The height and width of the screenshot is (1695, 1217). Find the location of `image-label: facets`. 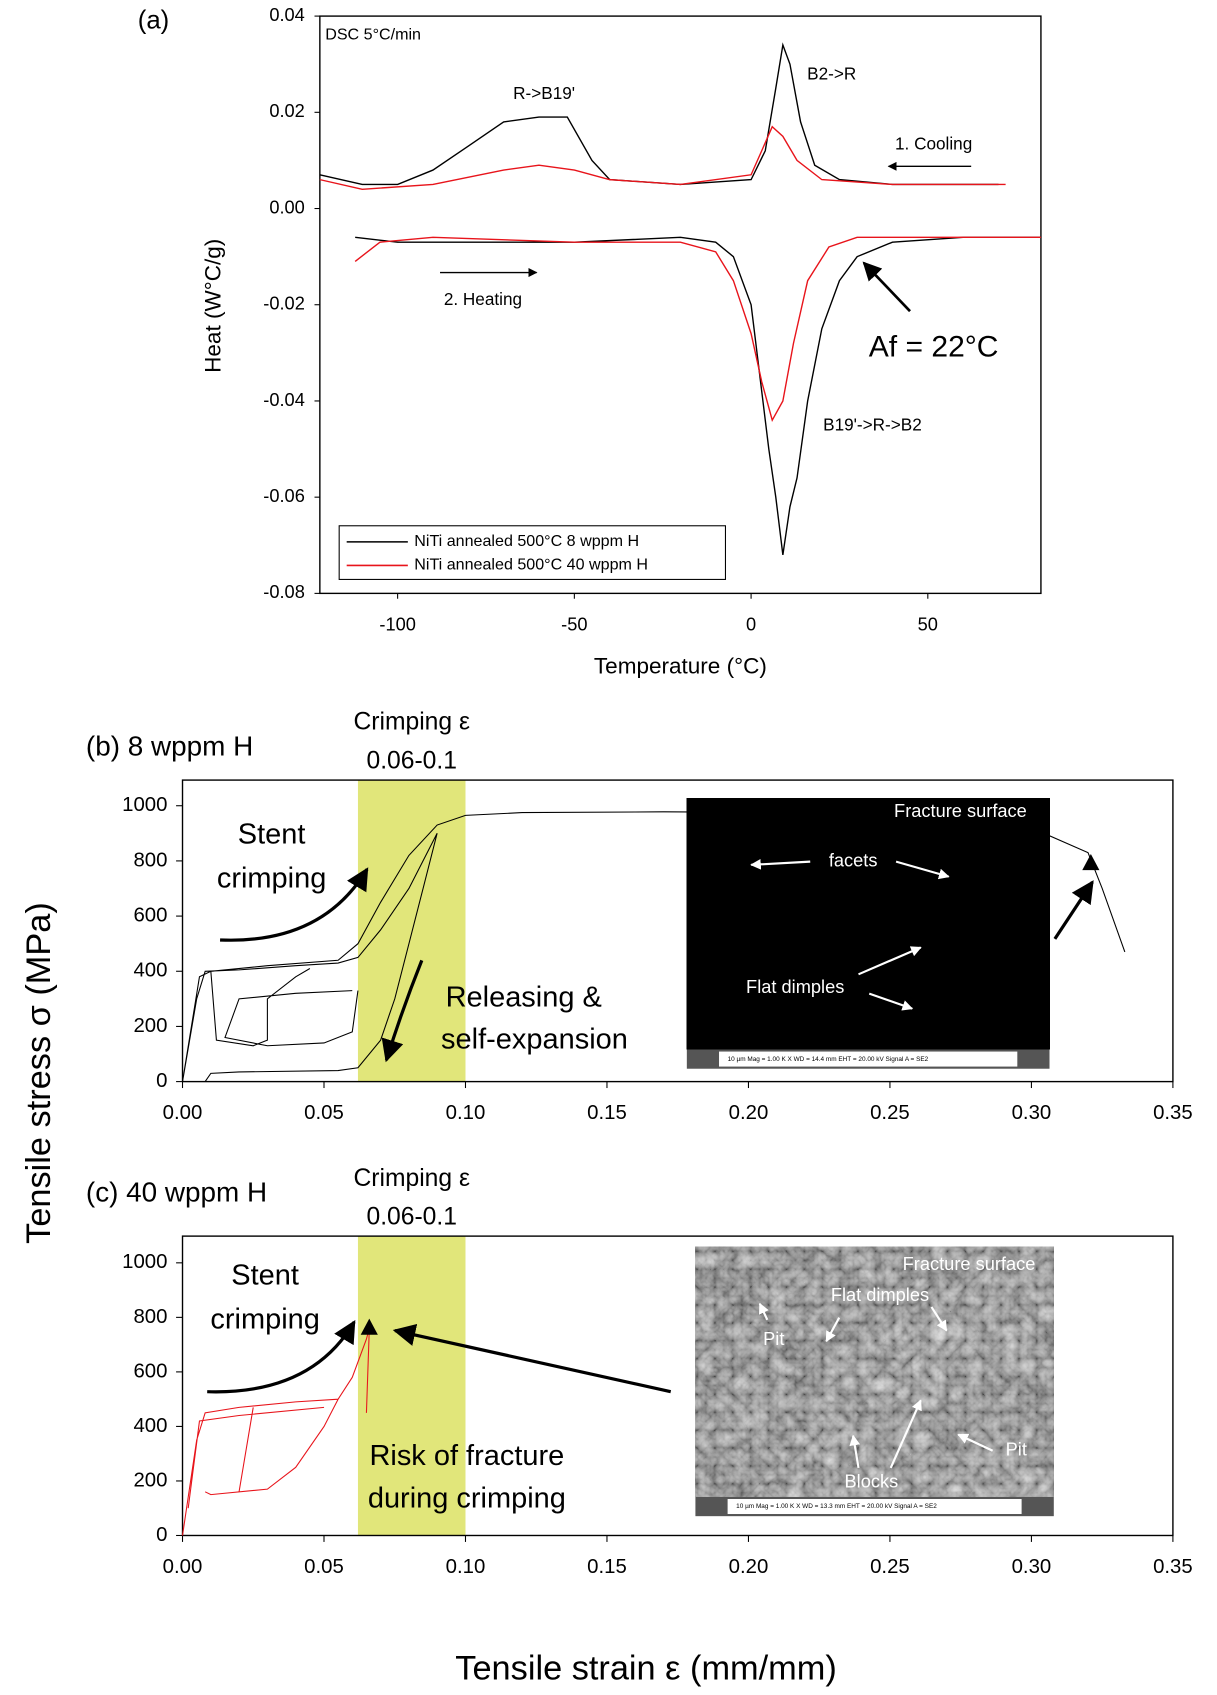

image-label: facets is located at coordinates (853, 859).